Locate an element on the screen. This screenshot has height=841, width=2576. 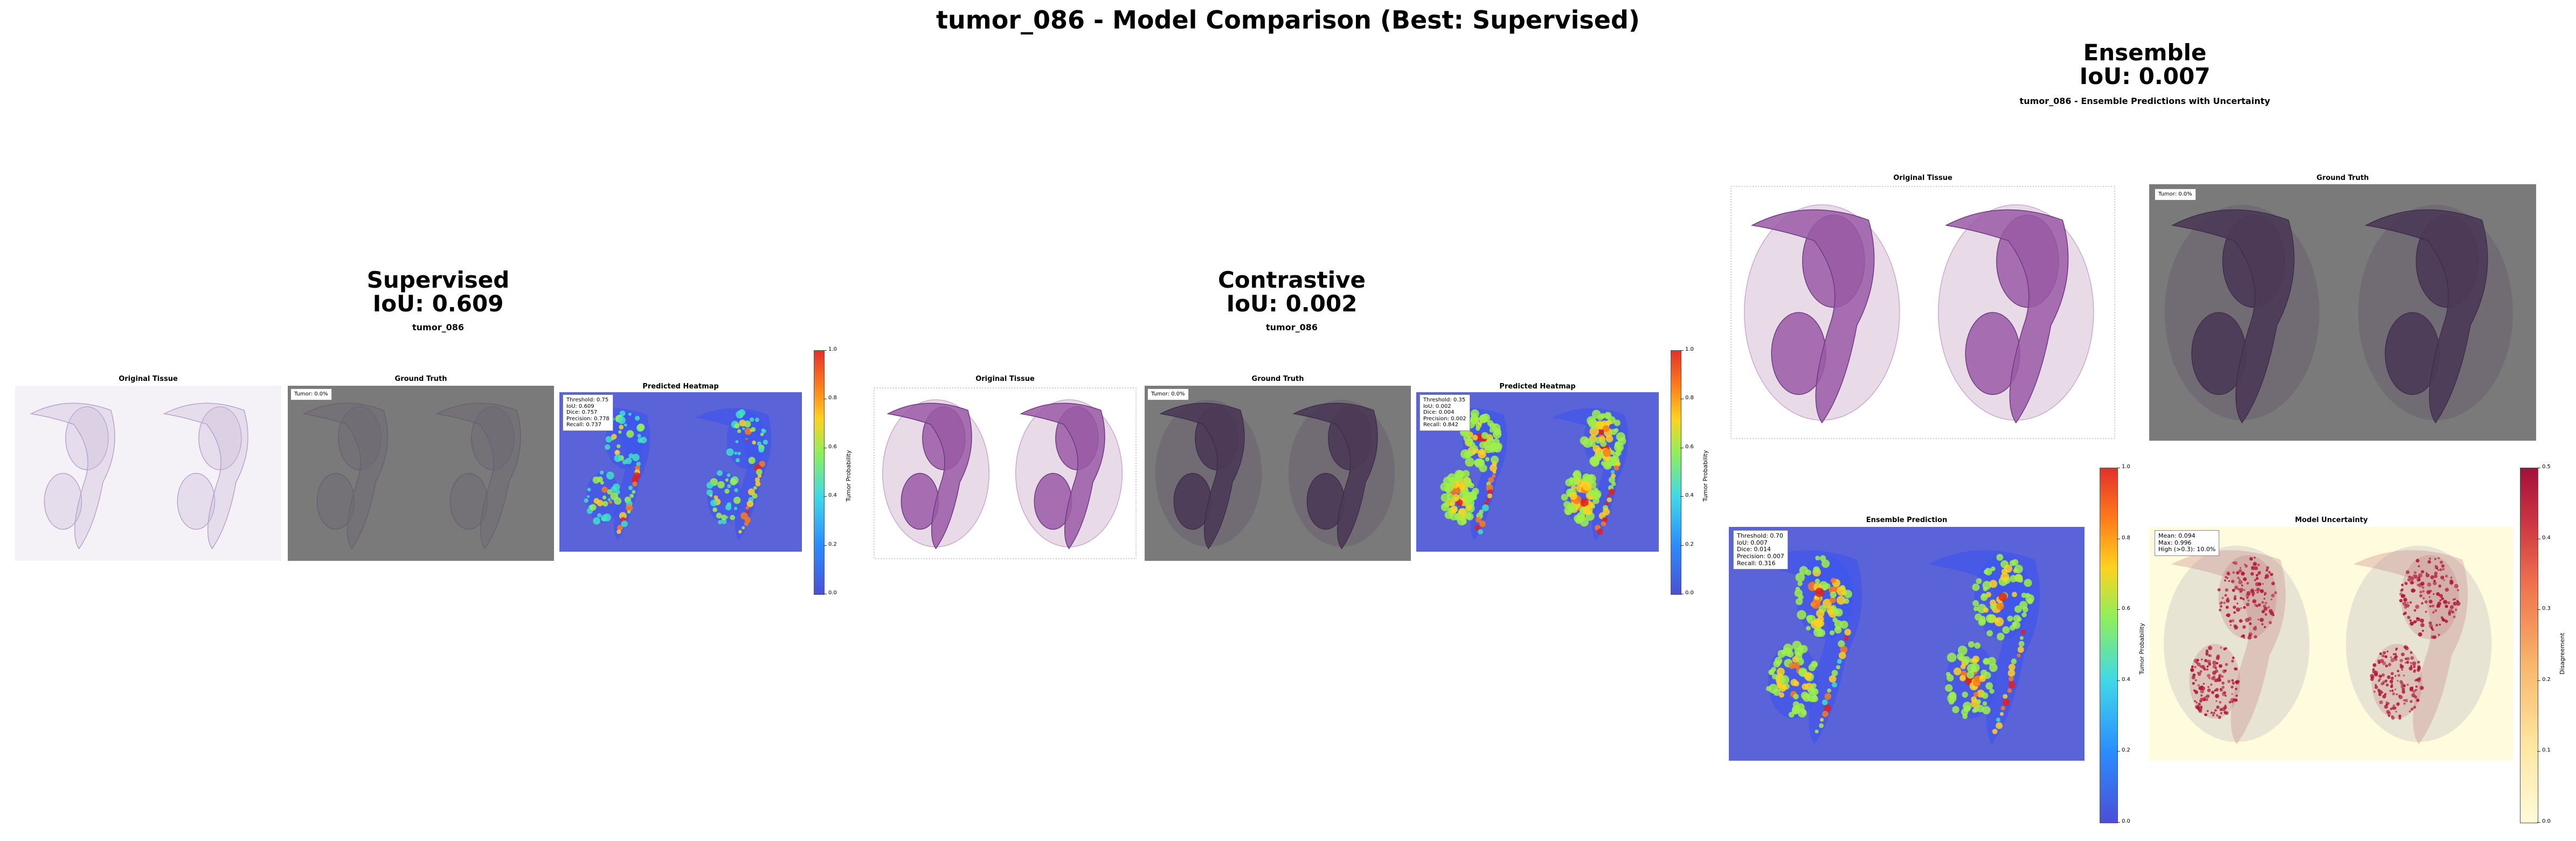
ensemble-metric-iou: IoU: 0.007 is located at coordinates (1752, 542).